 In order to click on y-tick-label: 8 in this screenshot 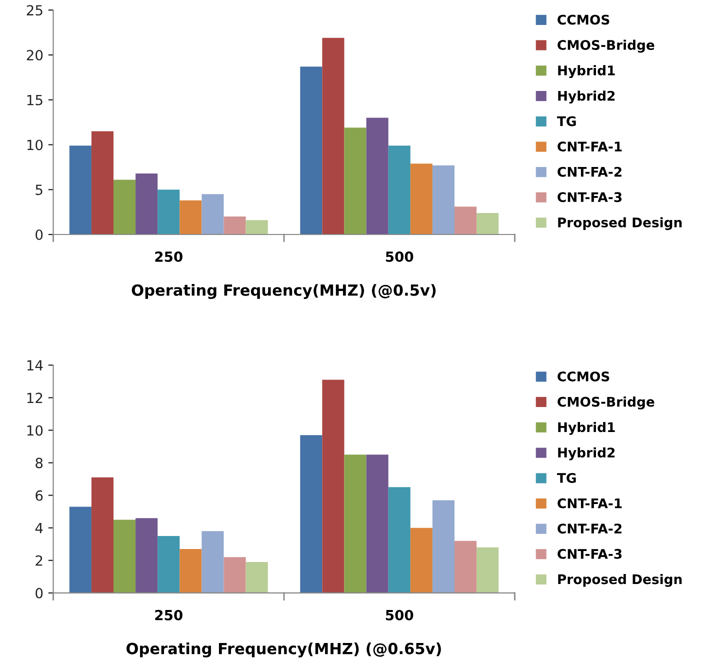, I will do `click(39, 463)`.